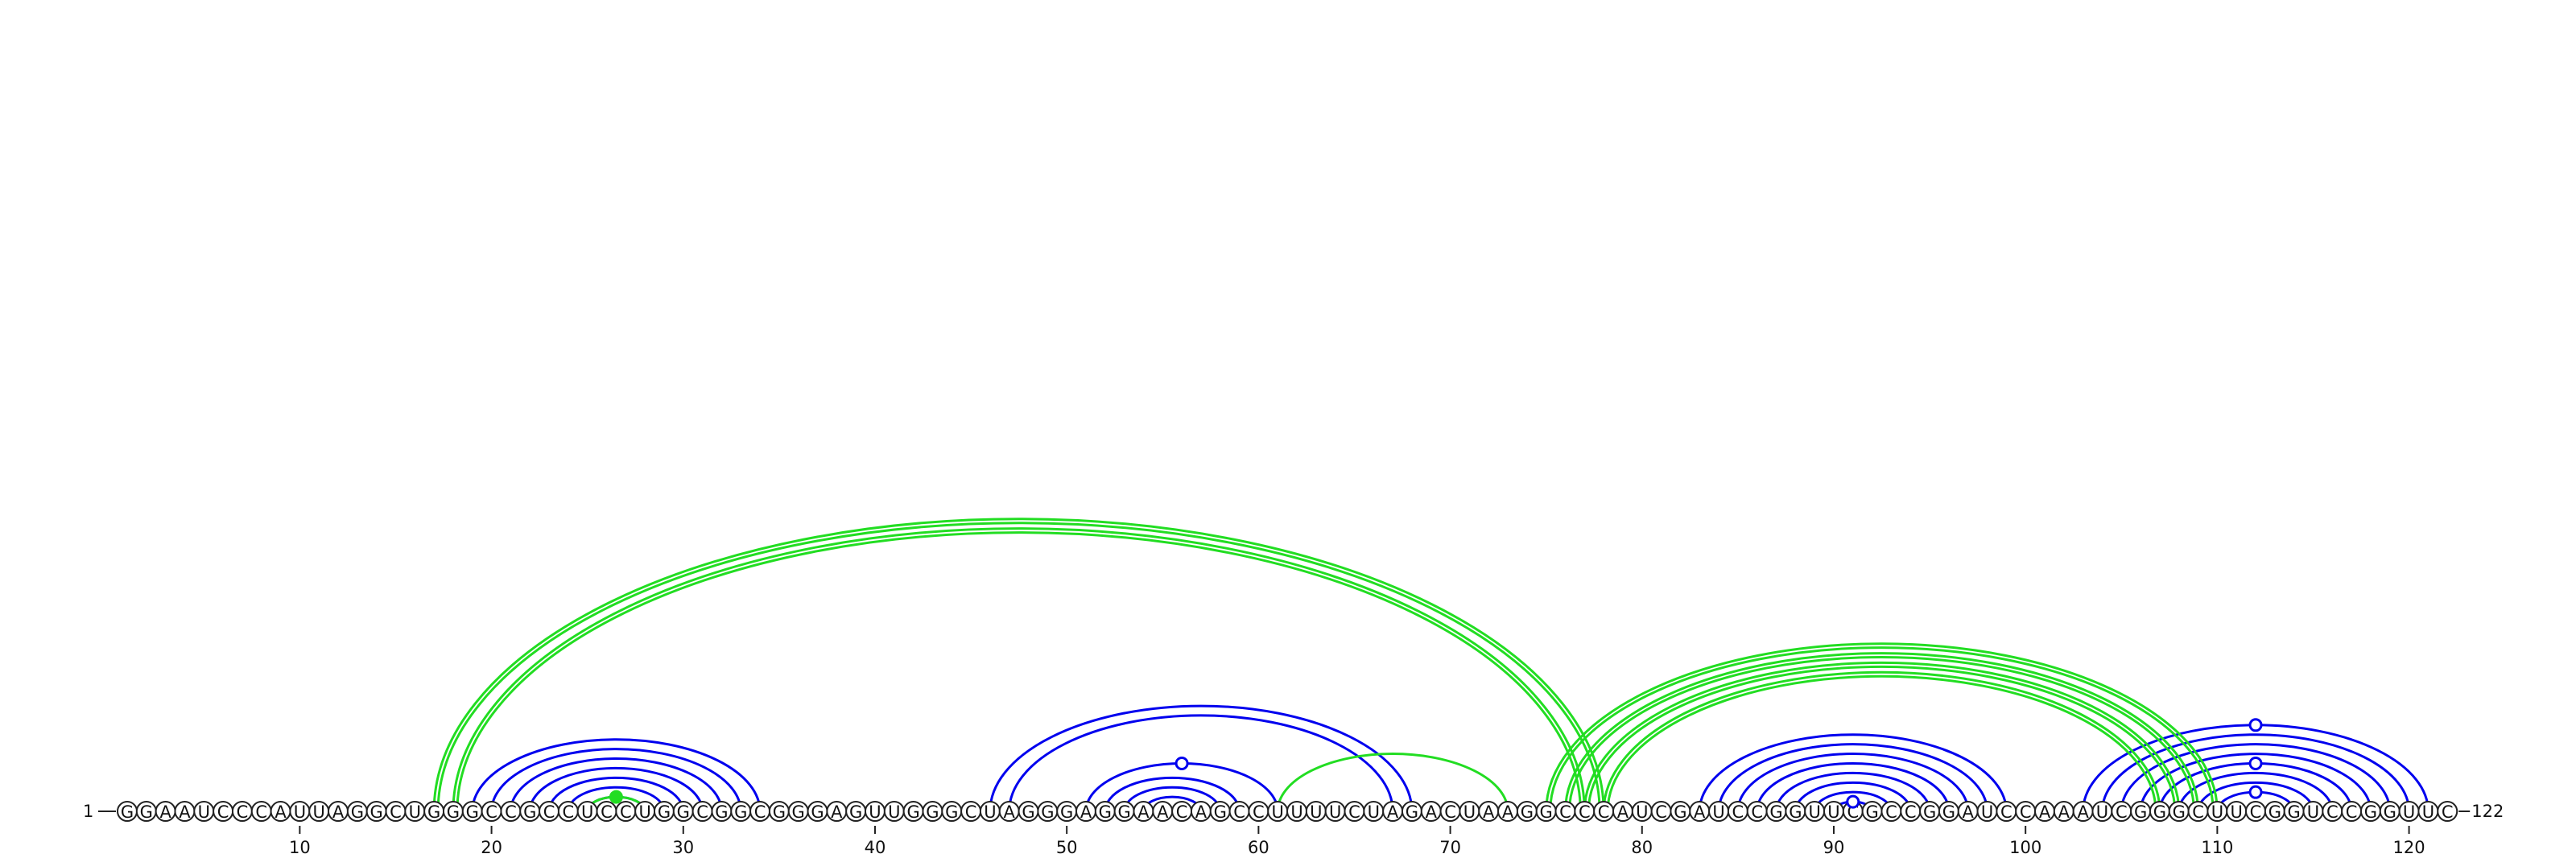  I want to click on axis-tick-label: 110, so click(2217, 848).